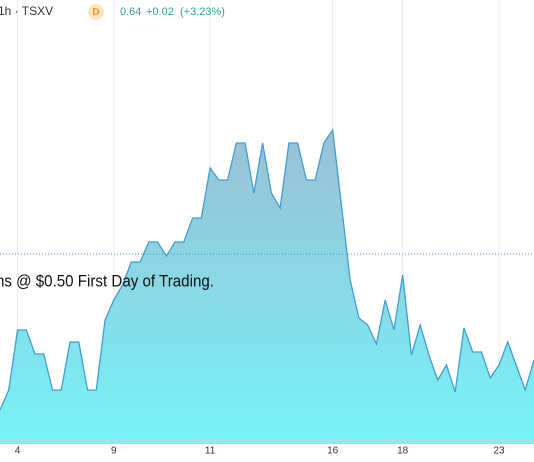 This screenshot has height=462, width=534. What do you see at coordinates (403, 451) in the screenshot?
I see `x-tick-label: 18` at bounding box center [403, 451].